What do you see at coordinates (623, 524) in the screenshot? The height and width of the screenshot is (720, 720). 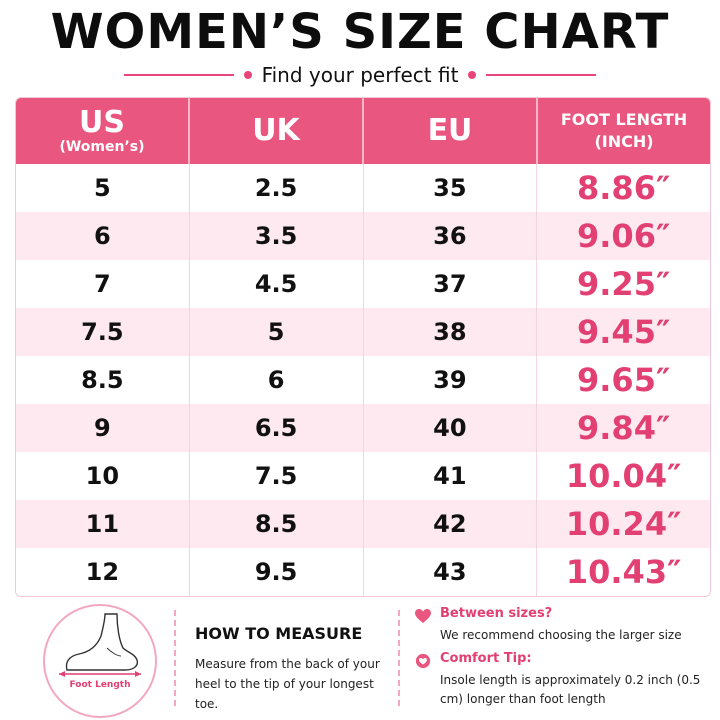 I see `cell-foot-length: 10.24″` at bounding box center [623, 524].